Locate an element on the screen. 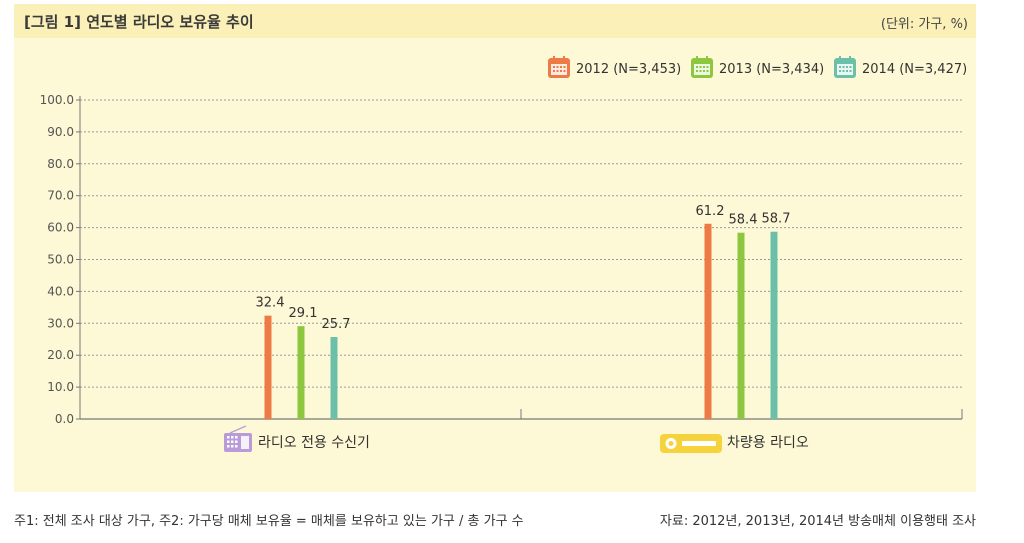 This screenshot has height=543, width=1024. y-tick-label: 20.0 is located at coordinates (60, 355).